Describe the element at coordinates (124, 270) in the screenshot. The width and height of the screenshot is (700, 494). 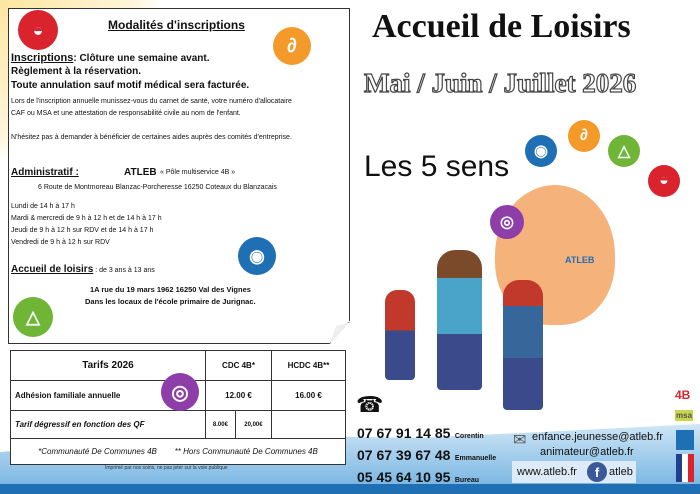
I see `accueil-age: : de 3 ans à 13 ans` at that location.